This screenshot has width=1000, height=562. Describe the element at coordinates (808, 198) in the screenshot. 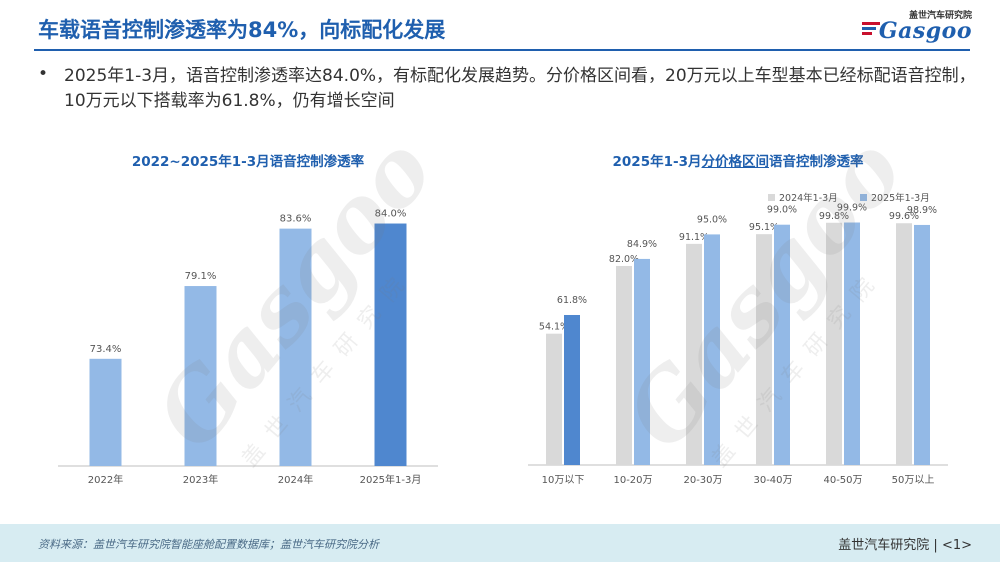

I see `legend-label: 2024年1-3月` at that location.